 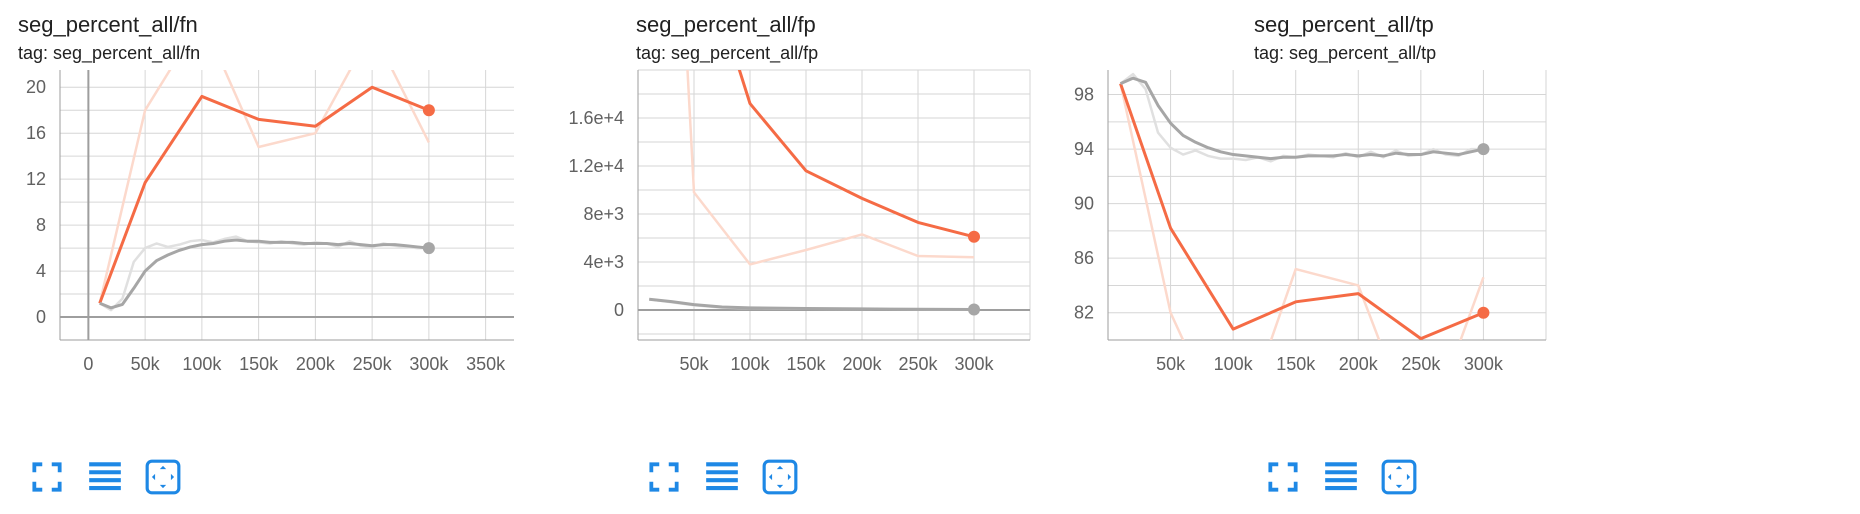 I want to click on chart-title: seg_percent_all/tp, so click(x=1344, y=24).